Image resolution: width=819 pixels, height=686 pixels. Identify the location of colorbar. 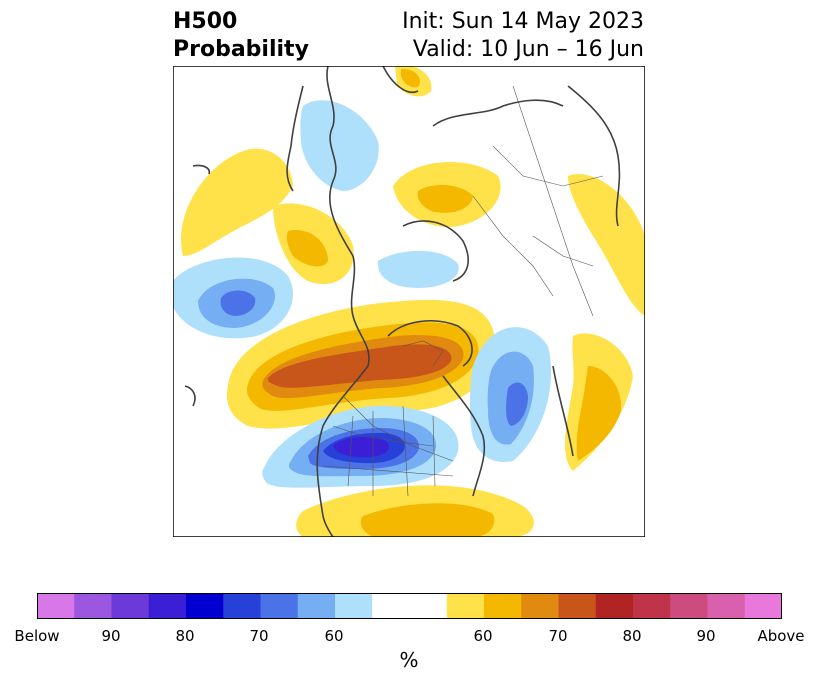
(409, 606).